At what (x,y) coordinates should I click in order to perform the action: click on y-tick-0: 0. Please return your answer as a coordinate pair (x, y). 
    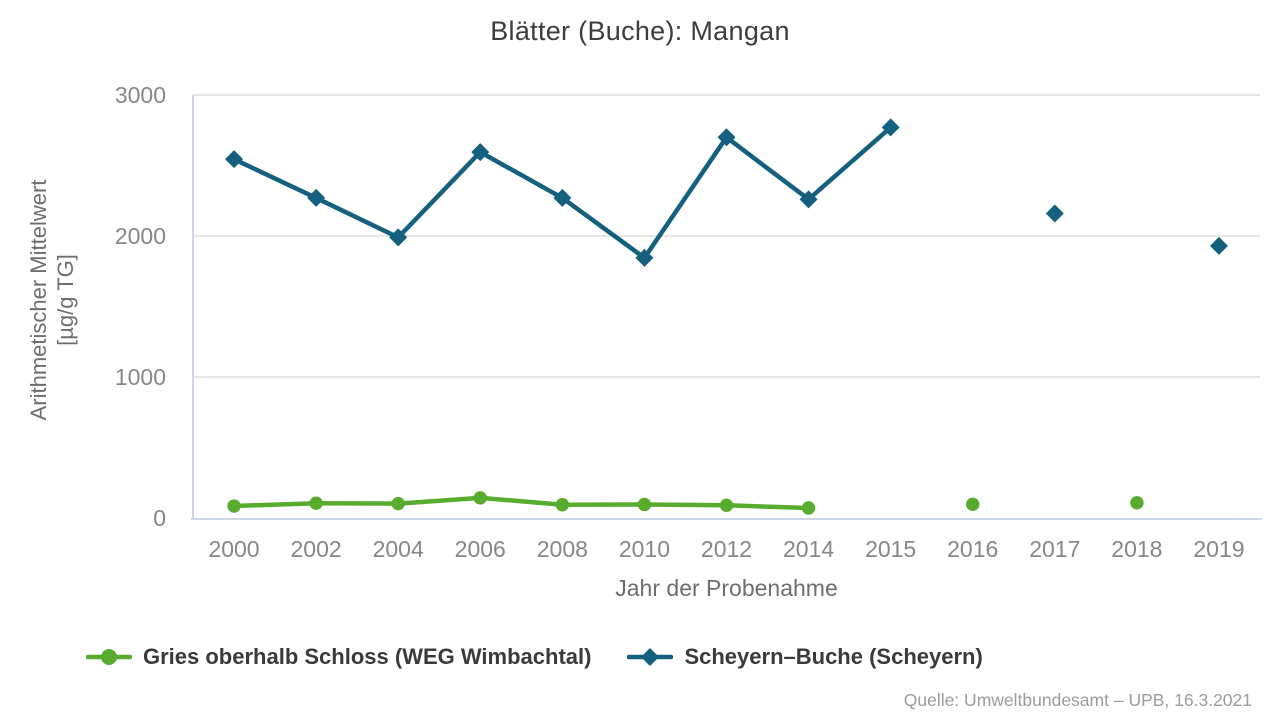
    Looking at the image, I should click on (159, 518).